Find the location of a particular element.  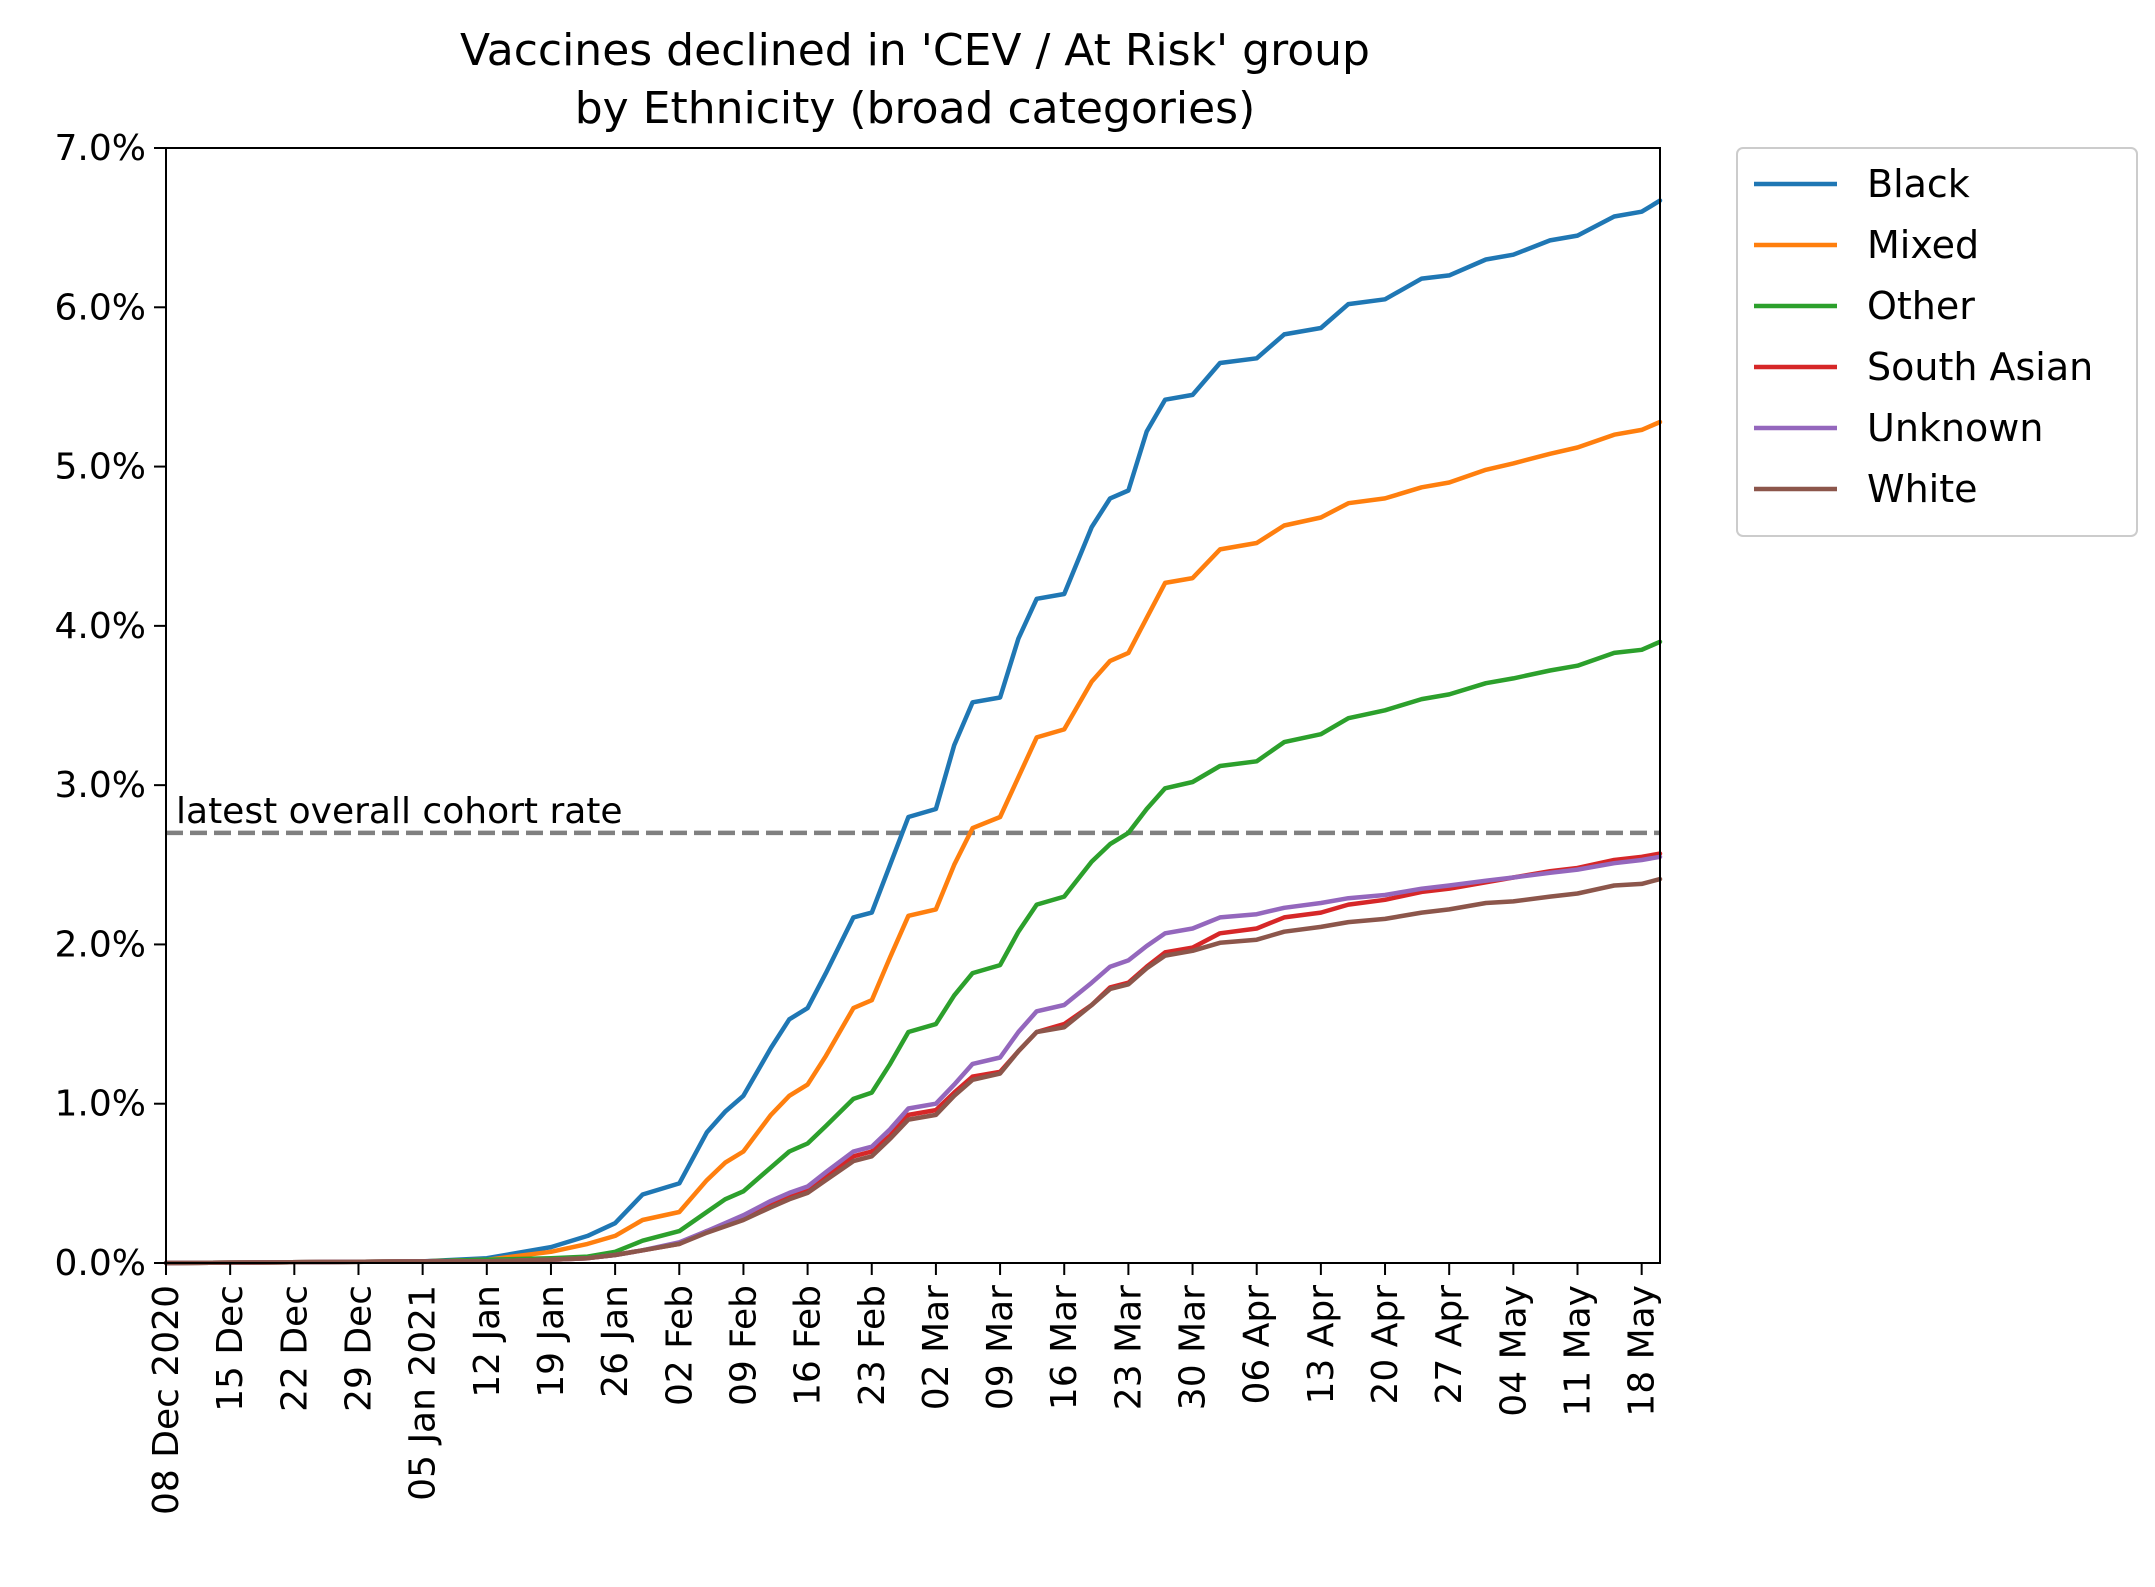

x-tick-label: 27 Apr is located at coordinates (1449, 1345).